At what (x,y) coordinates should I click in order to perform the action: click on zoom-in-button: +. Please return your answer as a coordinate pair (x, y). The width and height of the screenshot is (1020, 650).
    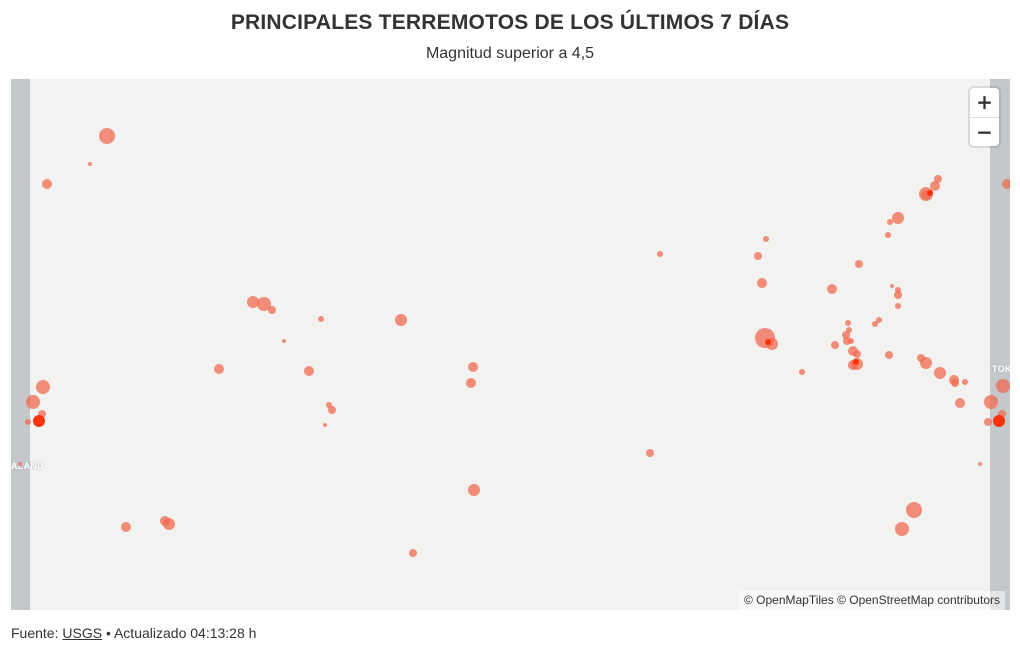
    Looking at the image, I should click on (984, 102).